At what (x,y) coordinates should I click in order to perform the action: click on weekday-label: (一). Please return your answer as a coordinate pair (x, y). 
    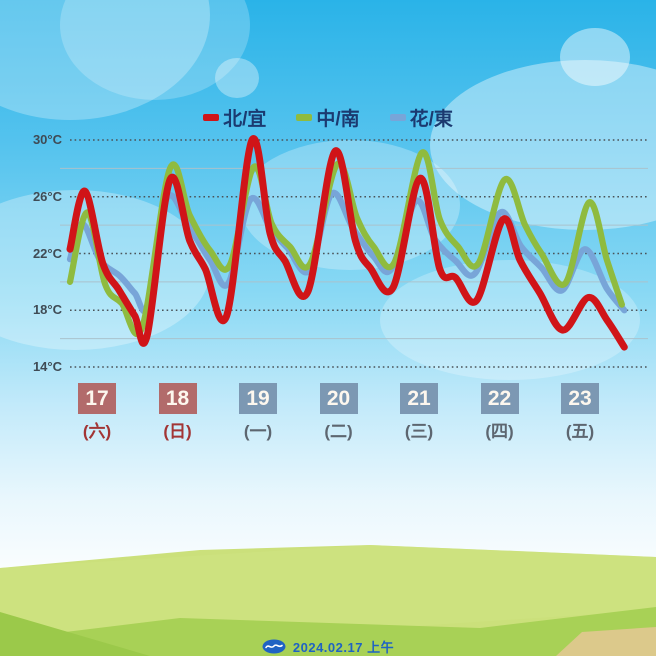
    Looking at the image, I should click on (258, 431).